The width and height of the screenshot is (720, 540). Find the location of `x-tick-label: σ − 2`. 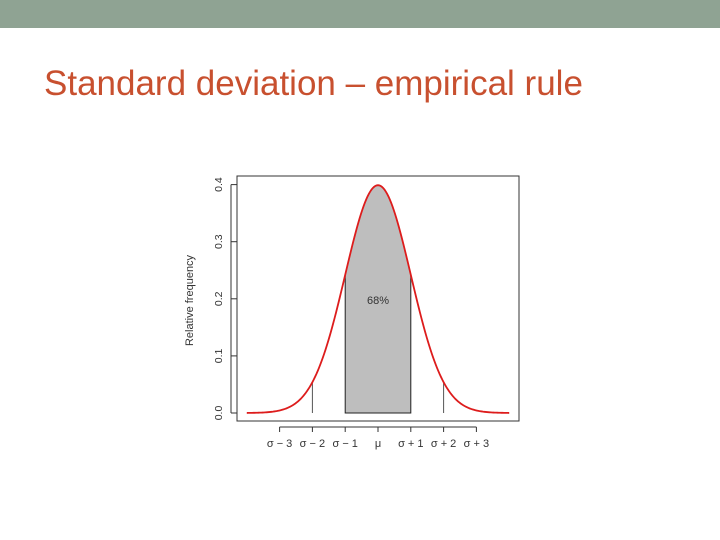

x-tick-label: σ − 2 is located at coordinates (312, 444).